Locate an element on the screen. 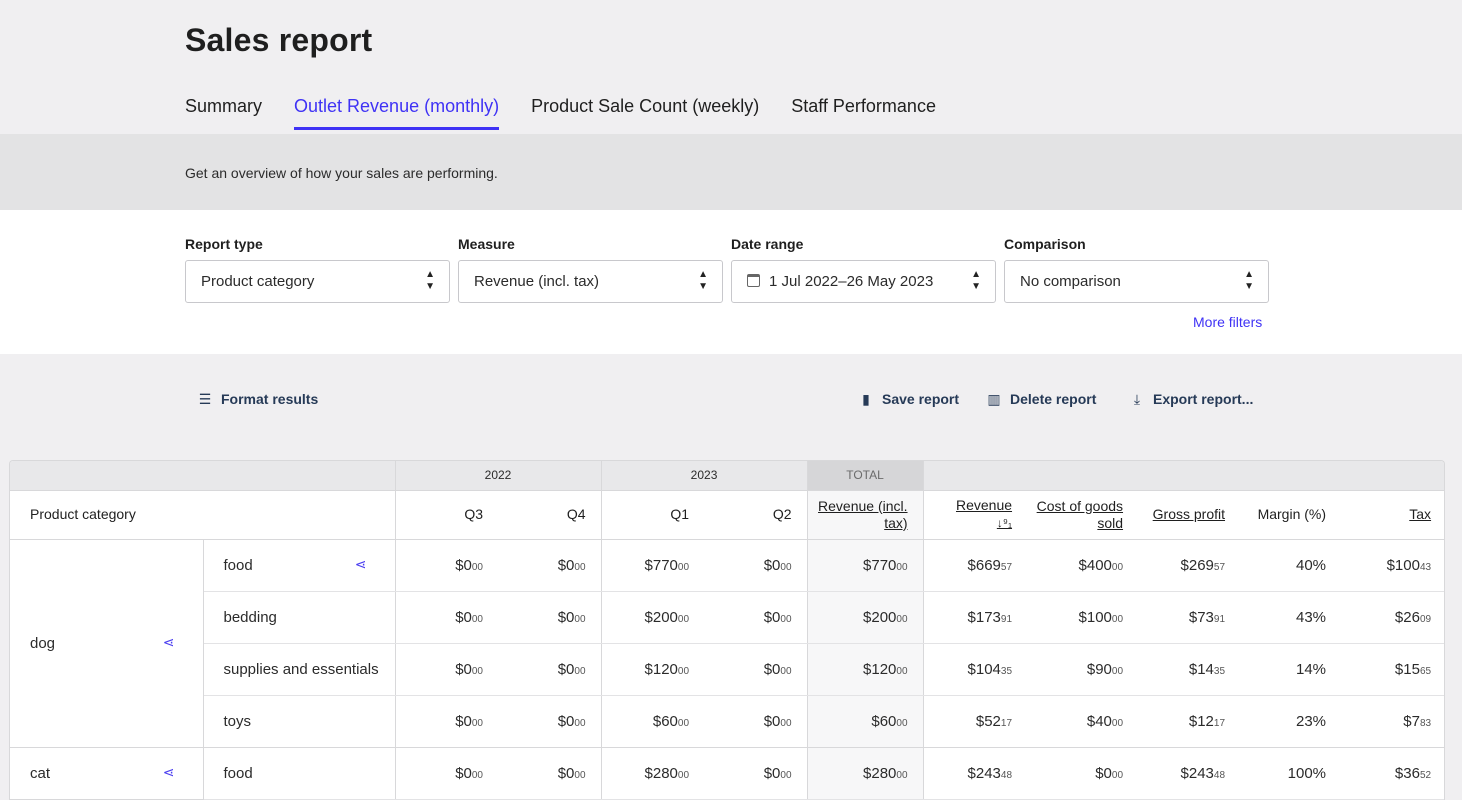 This screenshot has height=800, width=1462. cell-cogs: $9000 is located at coordinates (1083, 669).